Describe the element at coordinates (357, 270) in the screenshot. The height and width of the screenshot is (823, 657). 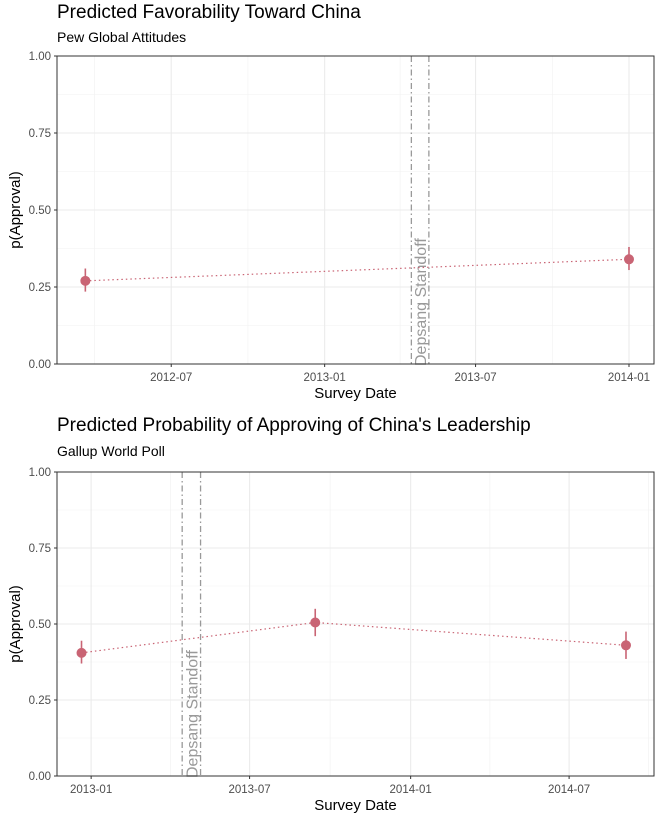
I see `series-line` at that location.